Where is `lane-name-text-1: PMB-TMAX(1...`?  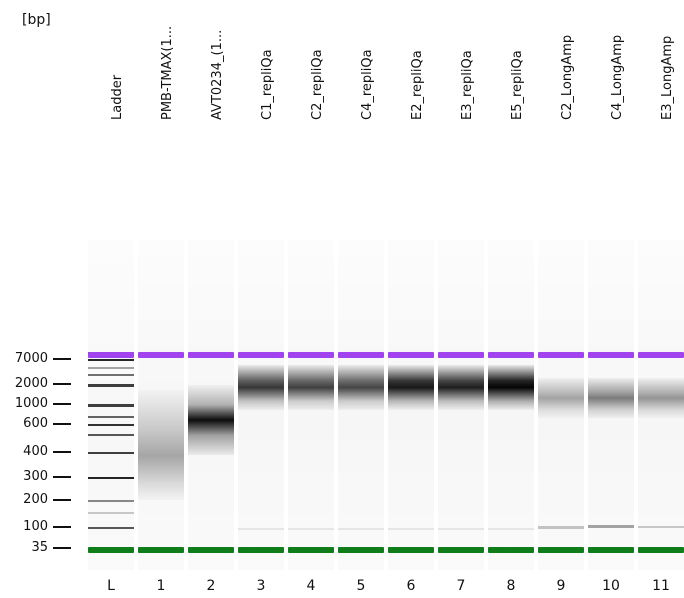
lane-name-text-1: PMB-TMAX(1... is located at coordinates (167, 72).